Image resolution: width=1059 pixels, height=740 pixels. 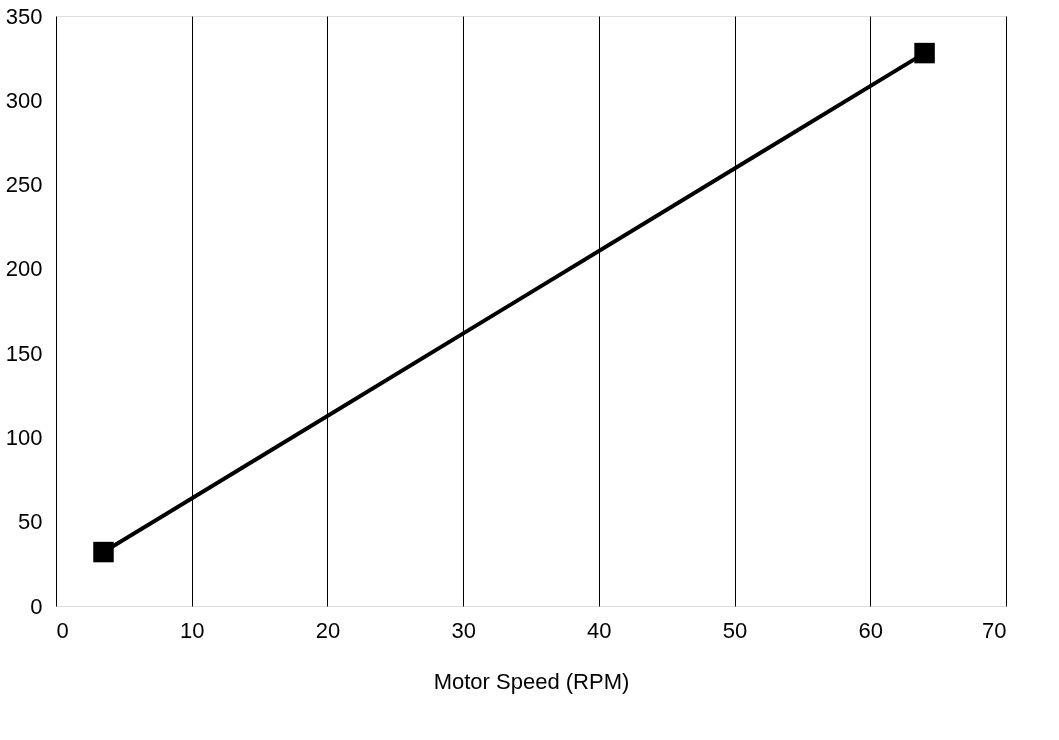 What do you see at coordinates (735, 630) in the screenshot?
I see `x-tick-label: 50` at bounding box center [735, 630].